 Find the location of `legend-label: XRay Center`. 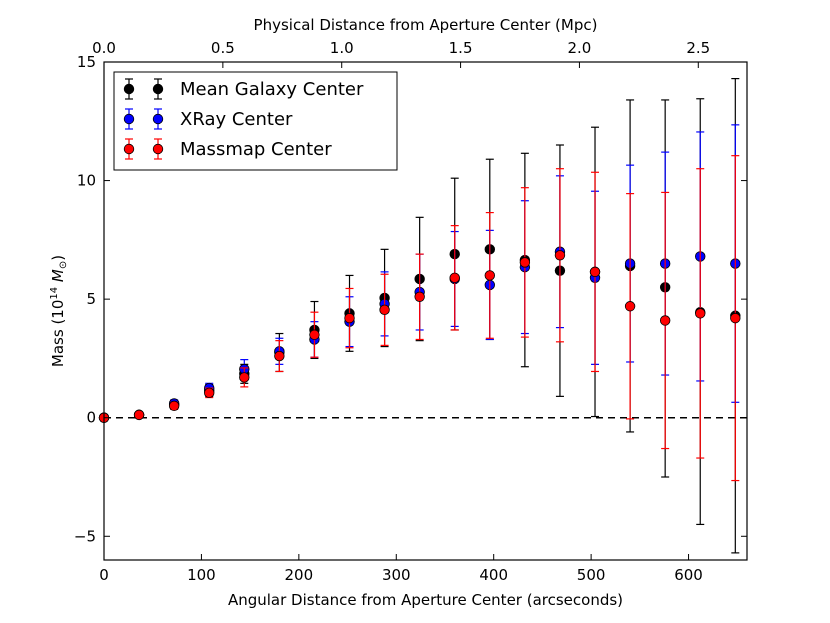

legend-label: XRay Center is located at coordinates (236, 119).